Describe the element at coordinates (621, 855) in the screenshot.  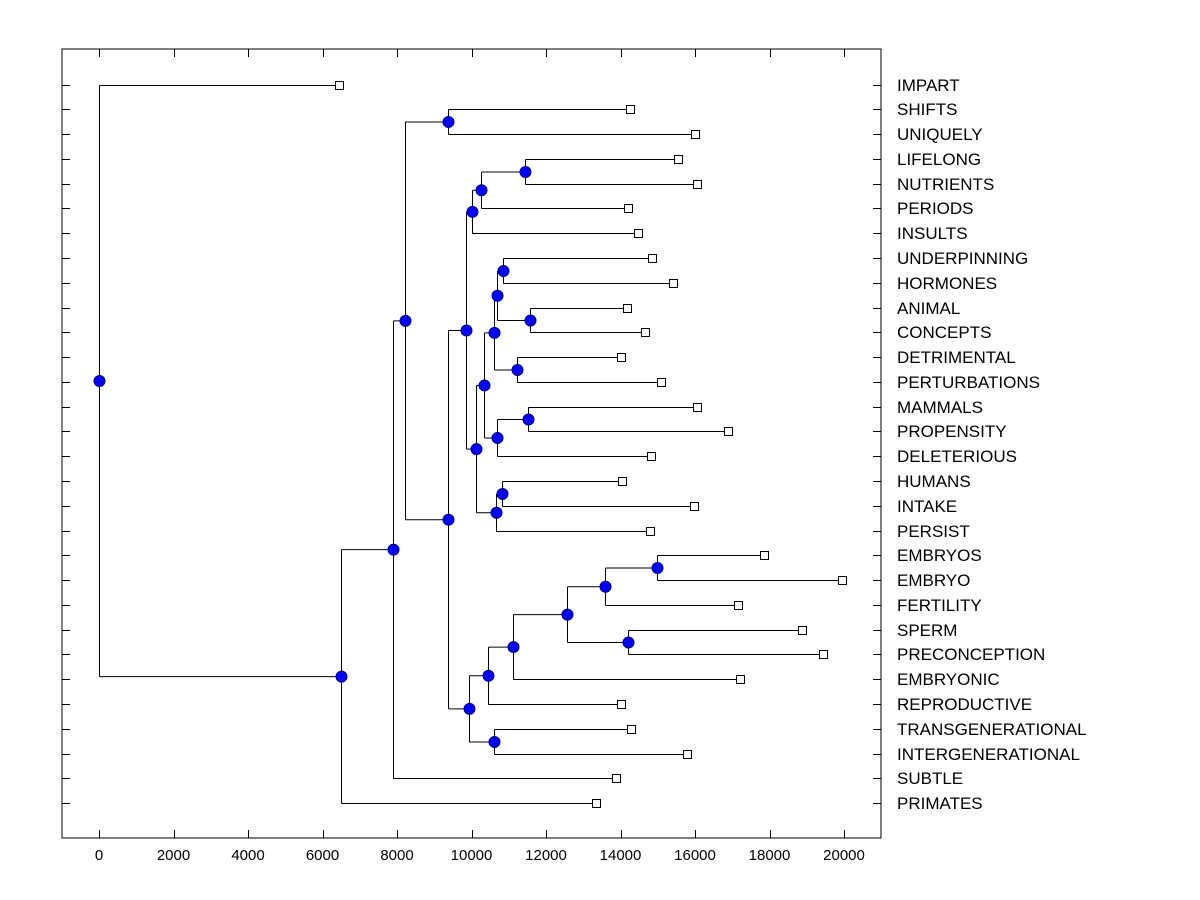
I see `x-tick-label: 14000` at that location.